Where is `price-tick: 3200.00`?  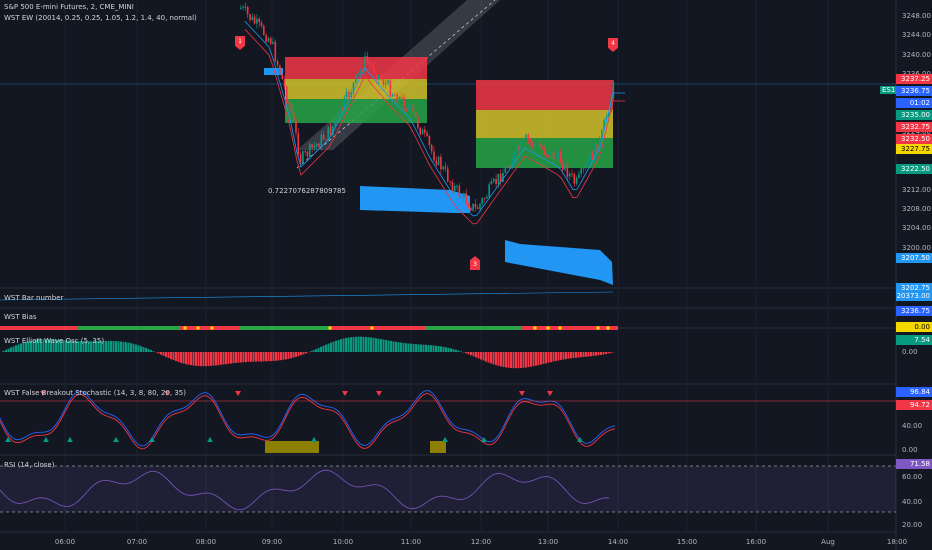
price-tick: 3200.00 is located at coordinates (916, 247).